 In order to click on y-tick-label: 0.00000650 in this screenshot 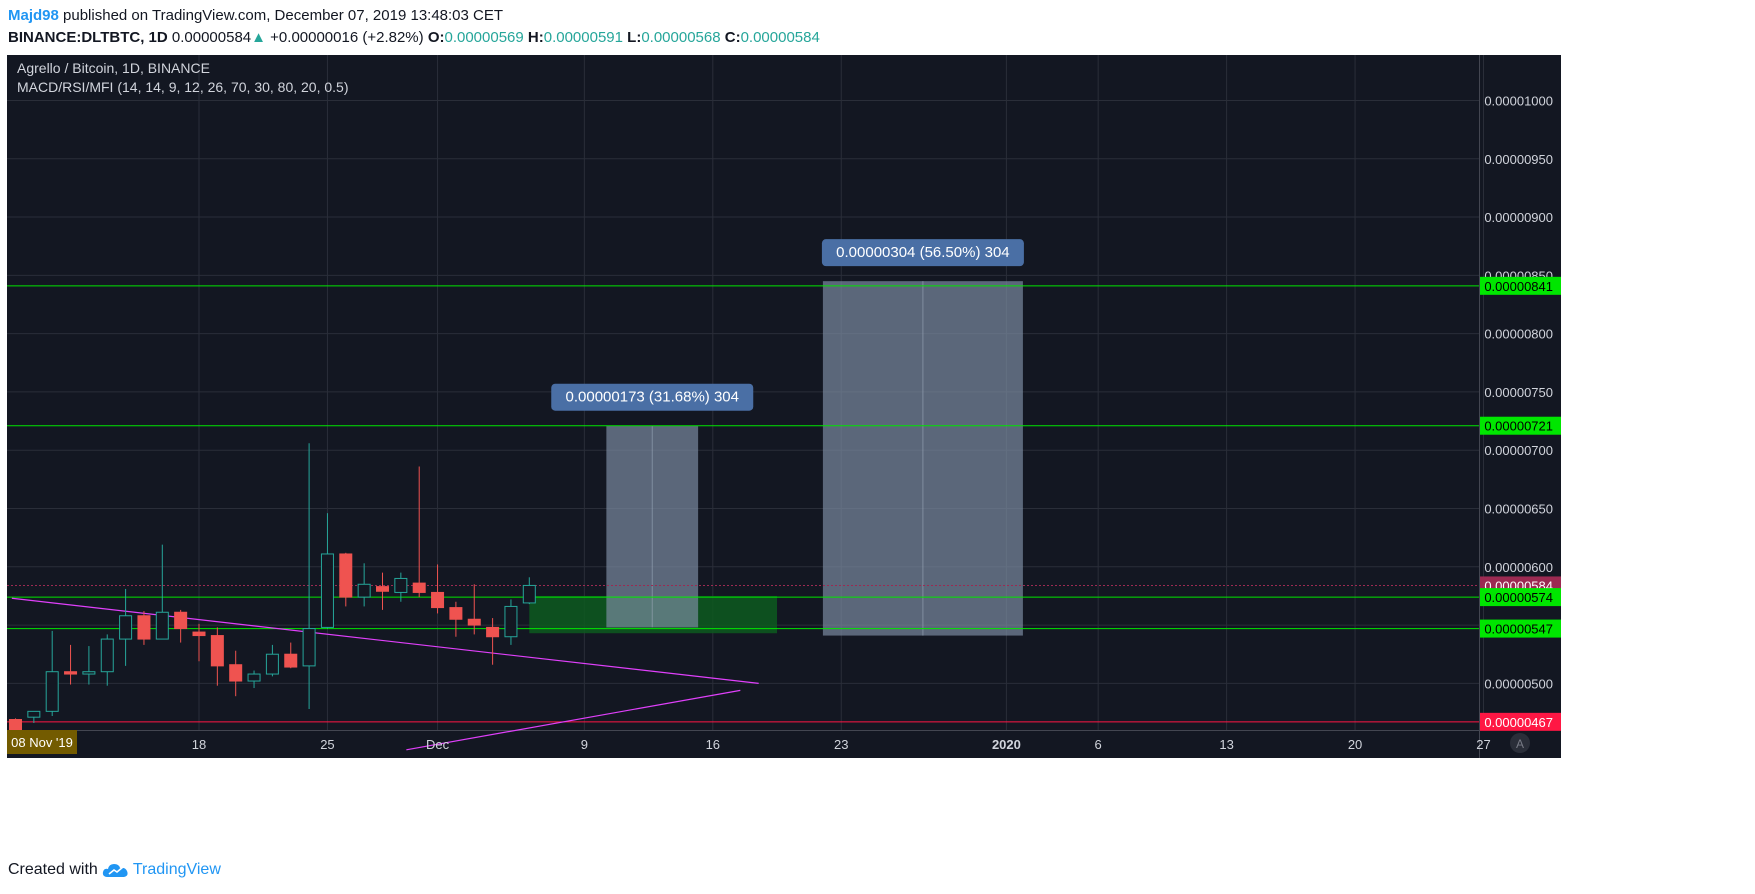, I will do `click(1518, 508)`.